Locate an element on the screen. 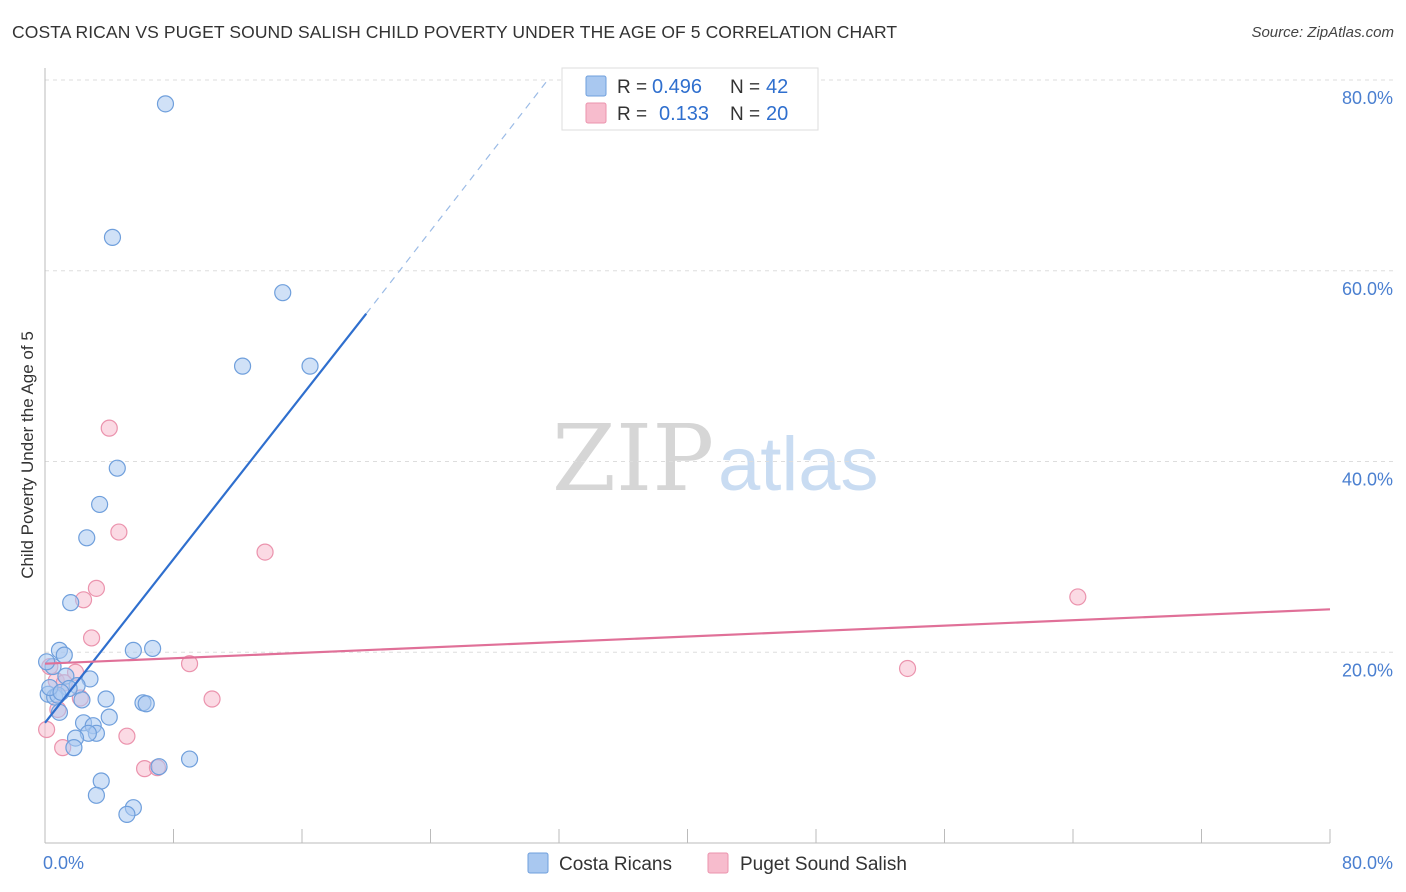  y-tick-label: 40.0% is located at coordinates (1367, 480).